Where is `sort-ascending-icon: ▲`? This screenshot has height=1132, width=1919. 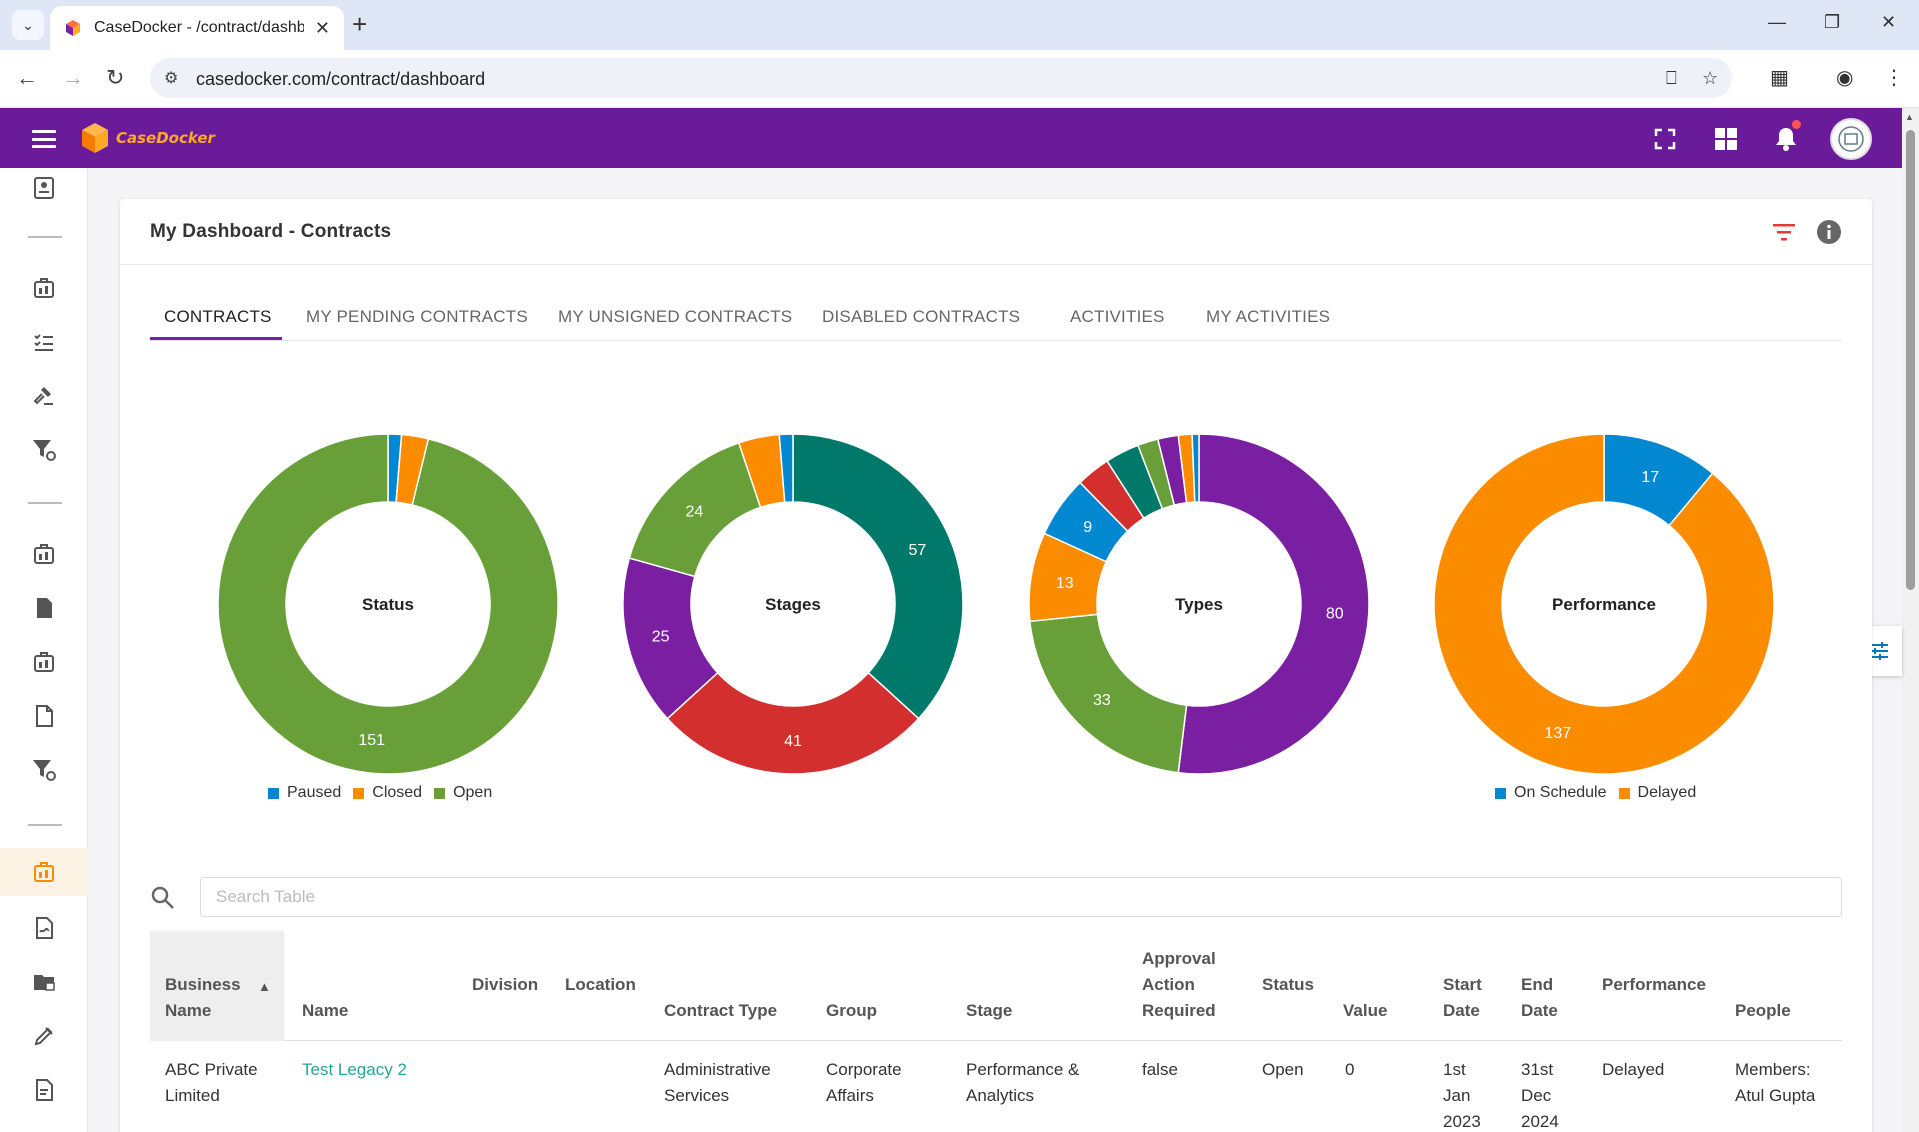 sort-ascending-icon: ▲ is located at coordinates (264, 986).